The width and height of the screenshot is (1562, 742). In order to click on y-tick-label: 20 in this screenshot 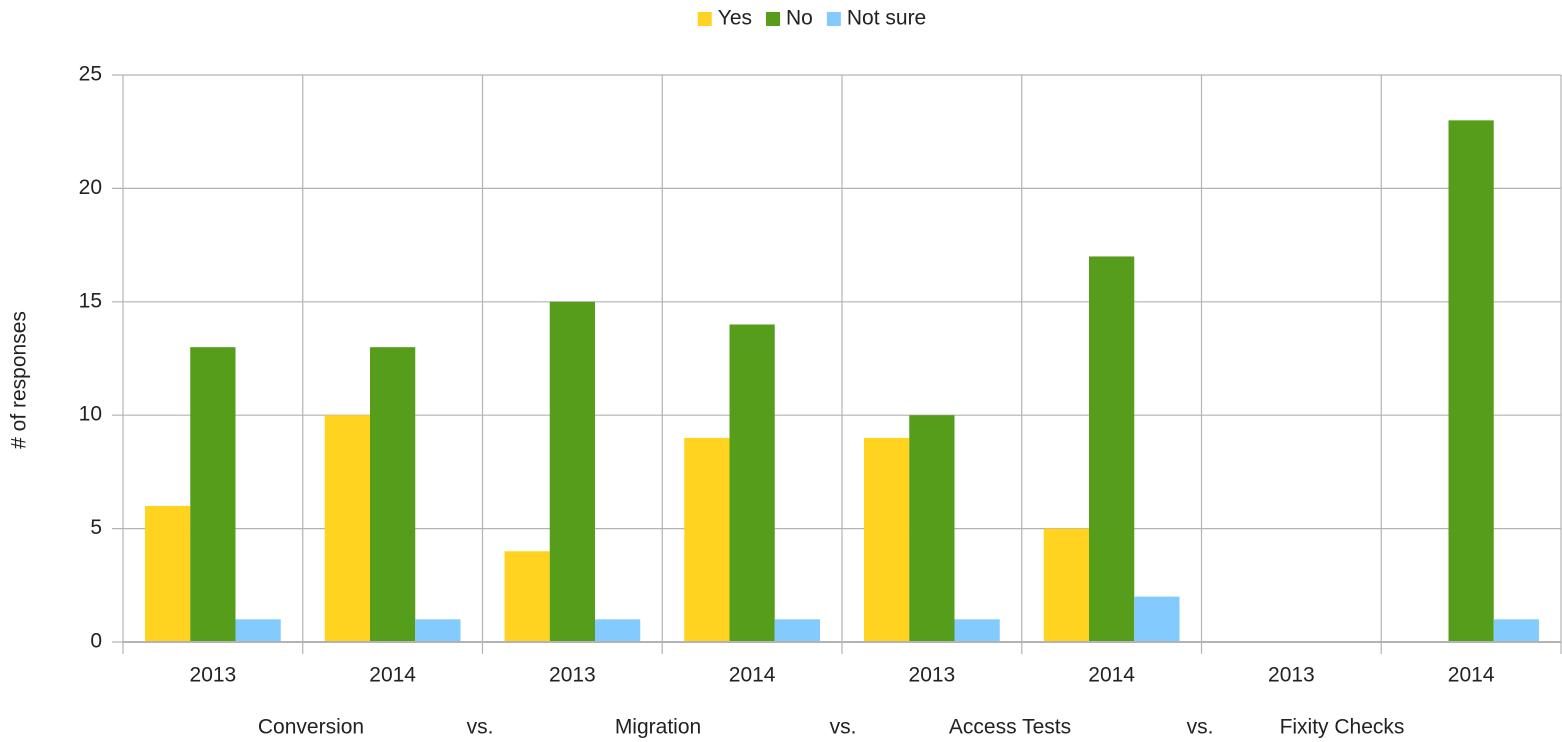, I will do `click(90, 187)`.